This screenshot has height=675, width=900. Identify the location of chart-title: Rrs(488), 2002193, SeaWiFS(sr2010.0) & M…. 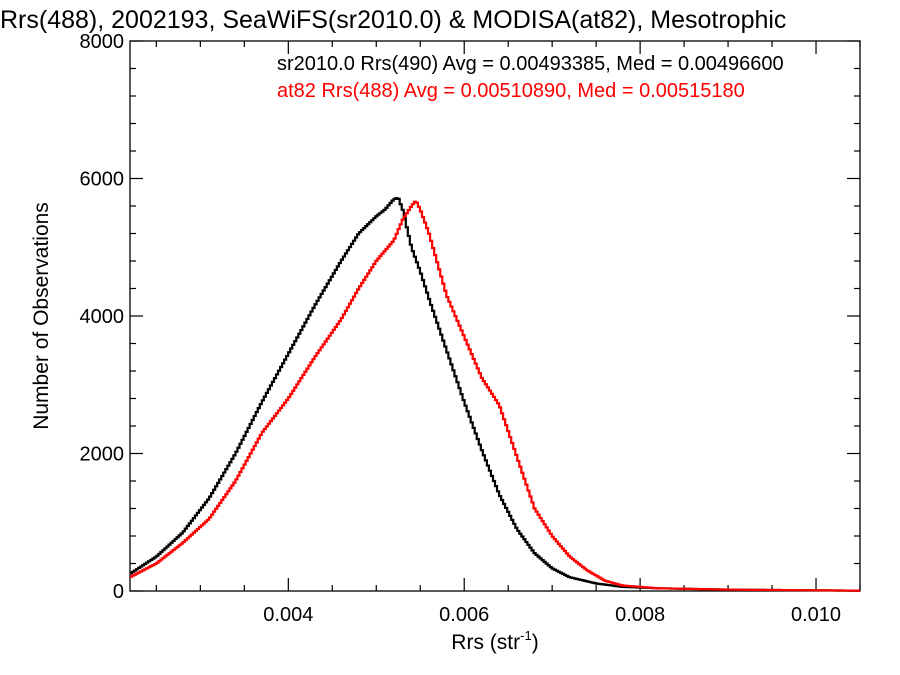
(393, 20).